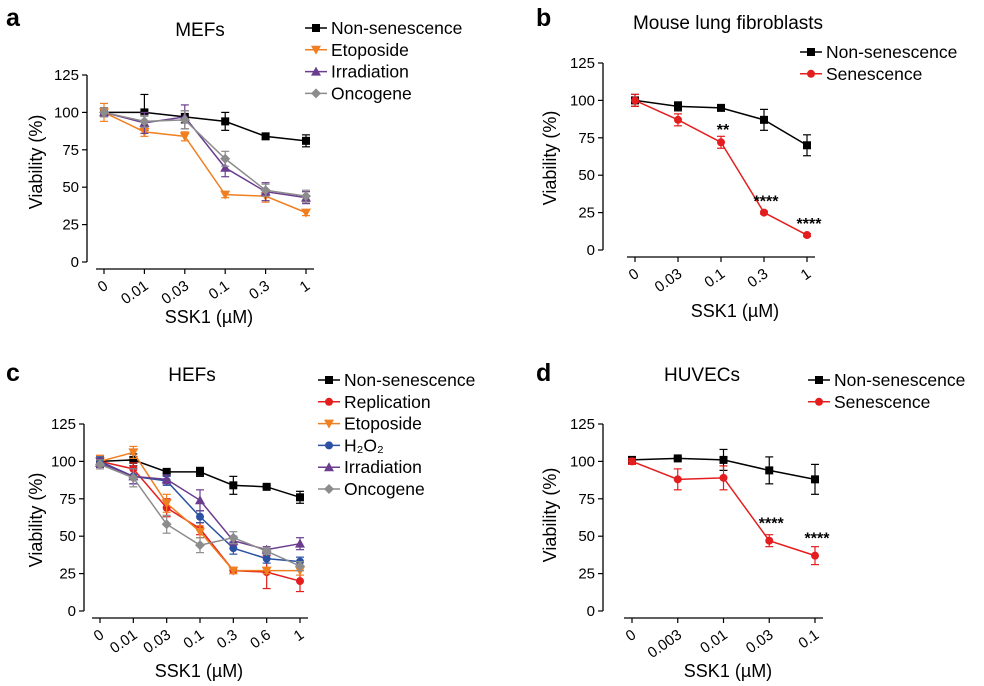 This screenshot has width=984, height=686. What do you see at coordinates (371, 93) in the screenshot?
I see `legend-label: Oncogene` at bounding box center [371, 93].